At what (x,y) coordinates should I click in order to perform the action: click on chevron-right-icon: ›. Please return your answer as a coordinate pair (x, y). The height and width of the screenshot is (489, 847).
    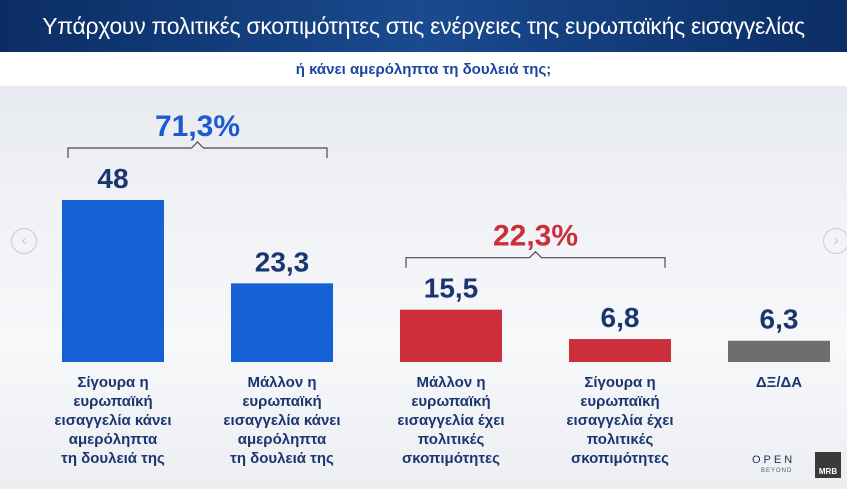
    Looking at the image, I should click on (835, 241).